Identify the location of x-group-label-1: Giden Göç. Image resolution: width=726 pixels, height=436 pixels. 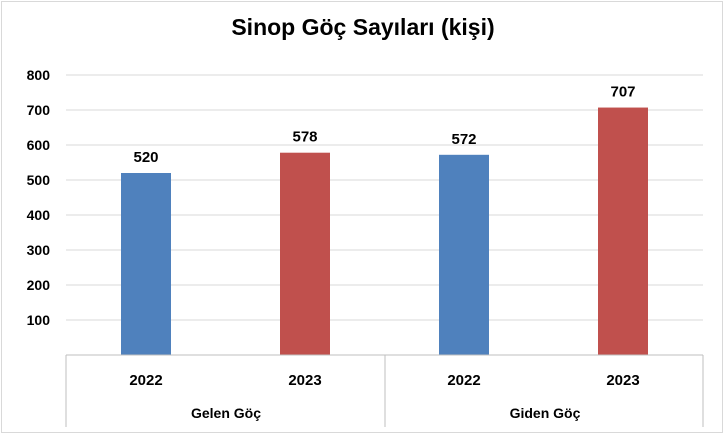
(545, 413).